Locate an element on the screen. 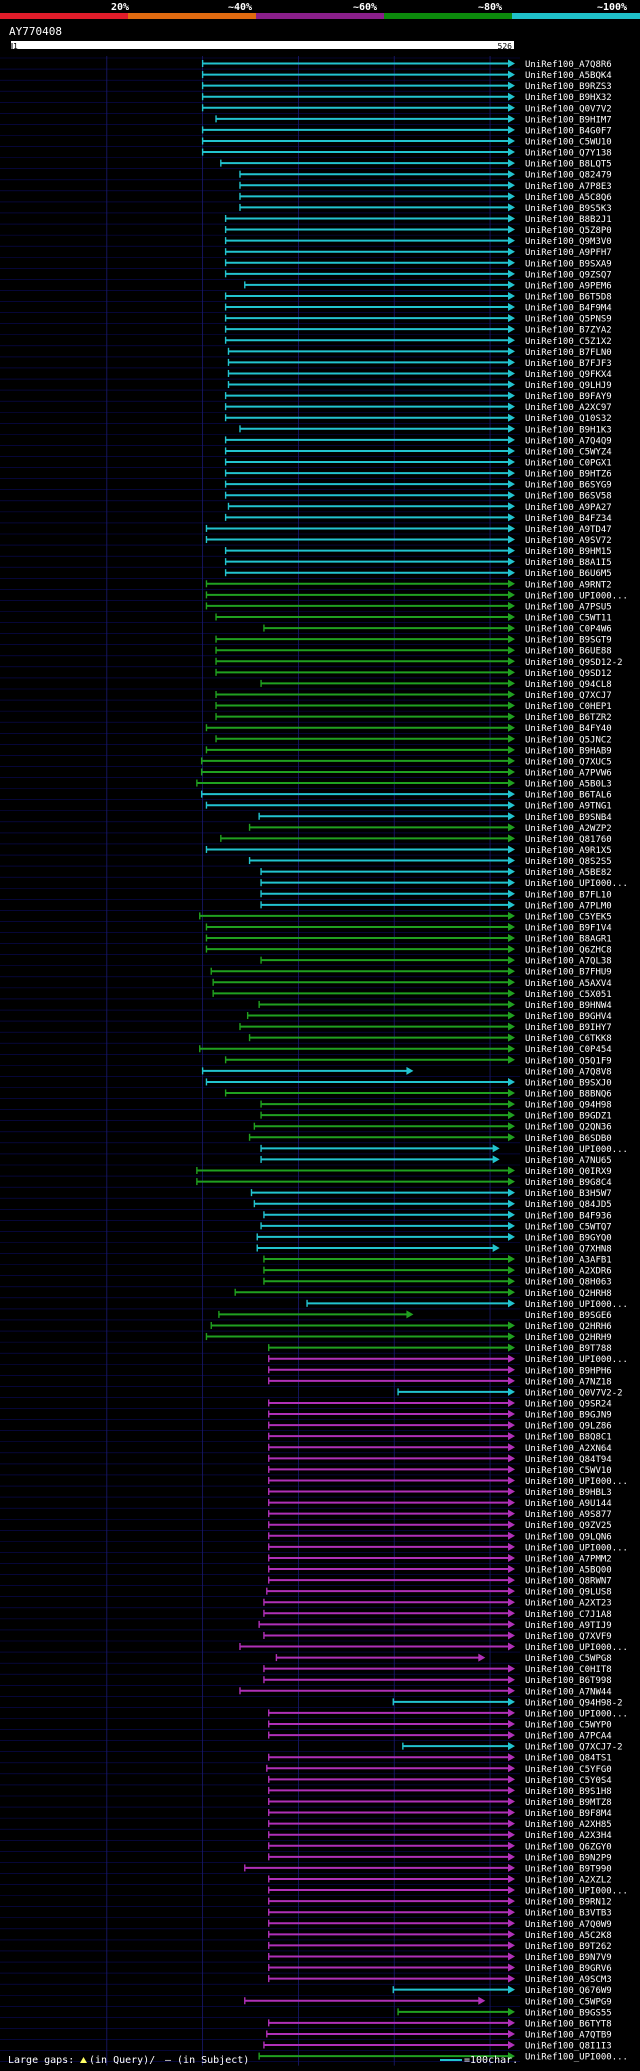 The height and width of the screenshot is (2071, 640). hit-label: UniRef100_Q9LQN6 is located at coordinates (568, 1537).